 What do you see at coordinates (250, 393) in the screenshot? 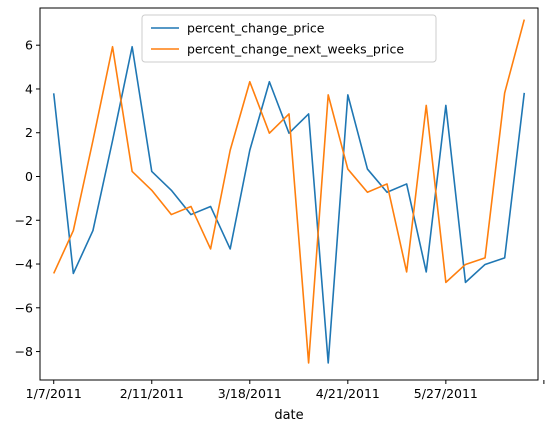
I see `x-tick-label: 3/18/2011` at bounding box center [250, 393].